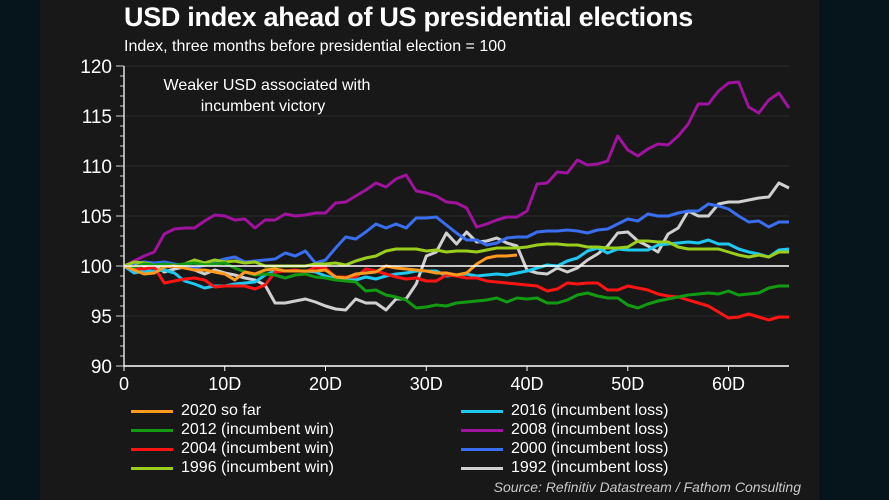  I want to click on legend-item: 1996 (incumbent win), so click(232, 468).